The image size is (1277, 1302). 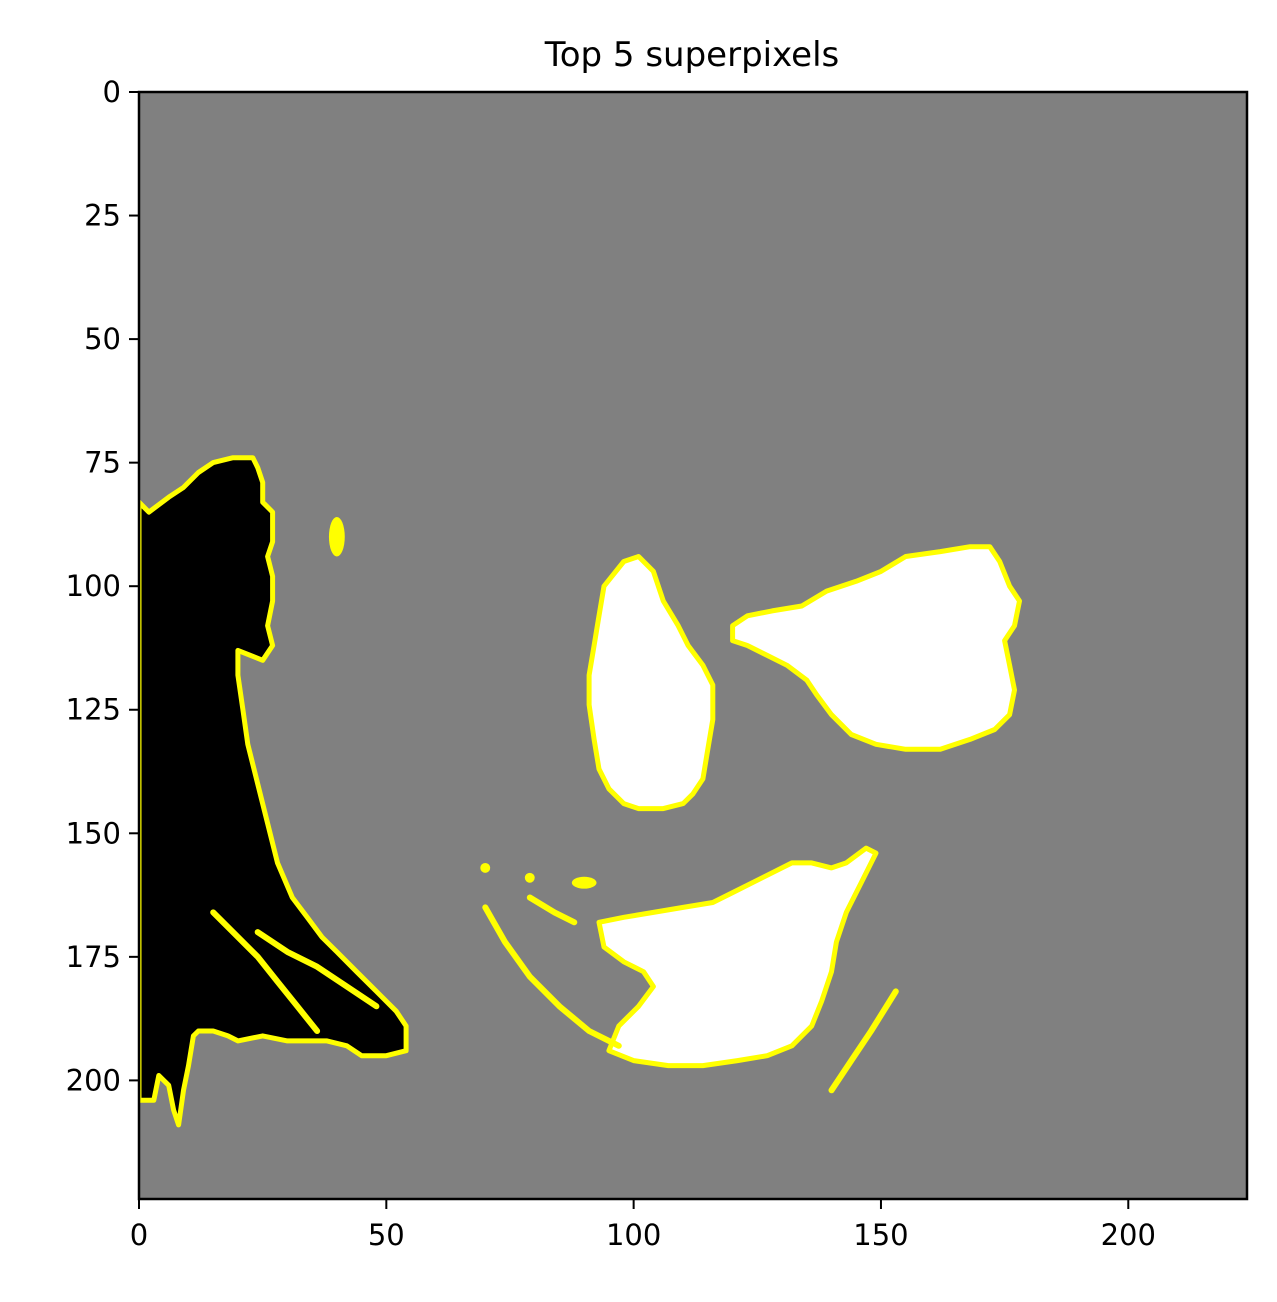 What do you see at coordinates (1128, 1235) in the screenshot?
I see `x-tick-label: 200` at bounding box center [1128, 1235].